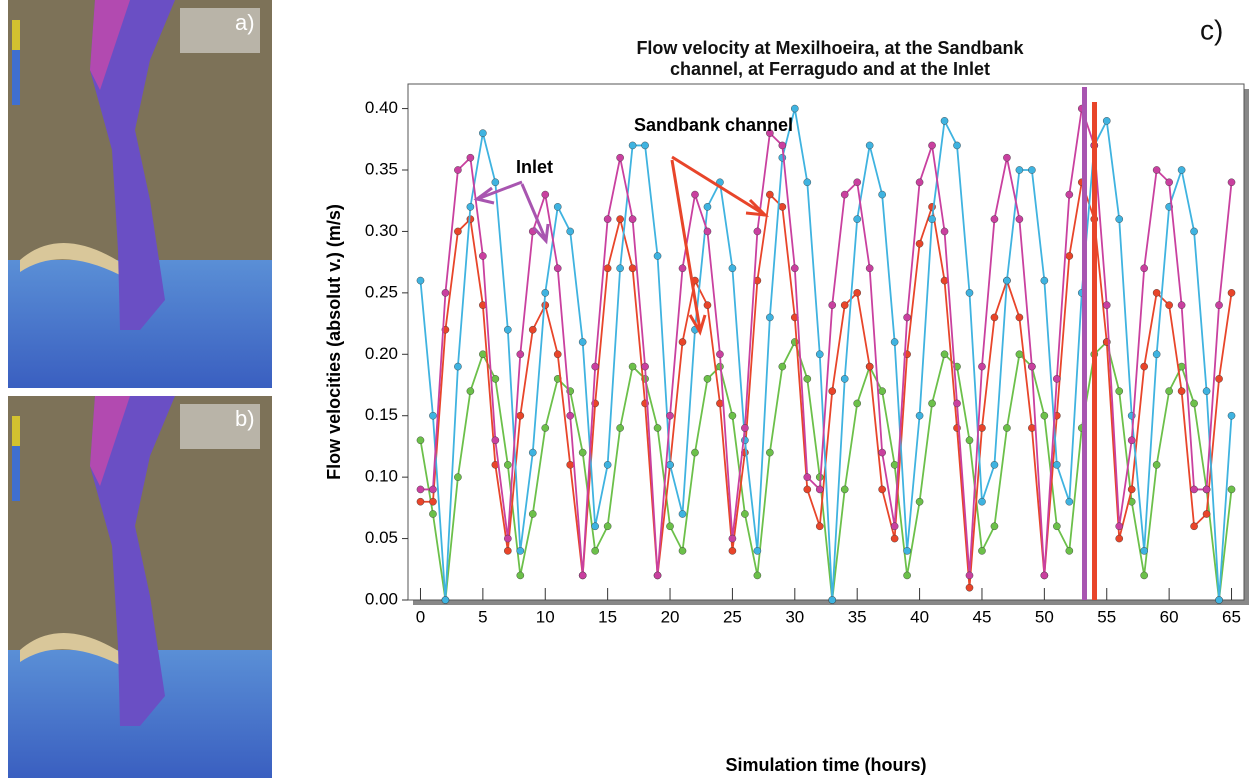 This screenshot has width=1253, height=778. Describe the element at coordinates (140, 587) in the screenshot. I see `map-b` at that location.